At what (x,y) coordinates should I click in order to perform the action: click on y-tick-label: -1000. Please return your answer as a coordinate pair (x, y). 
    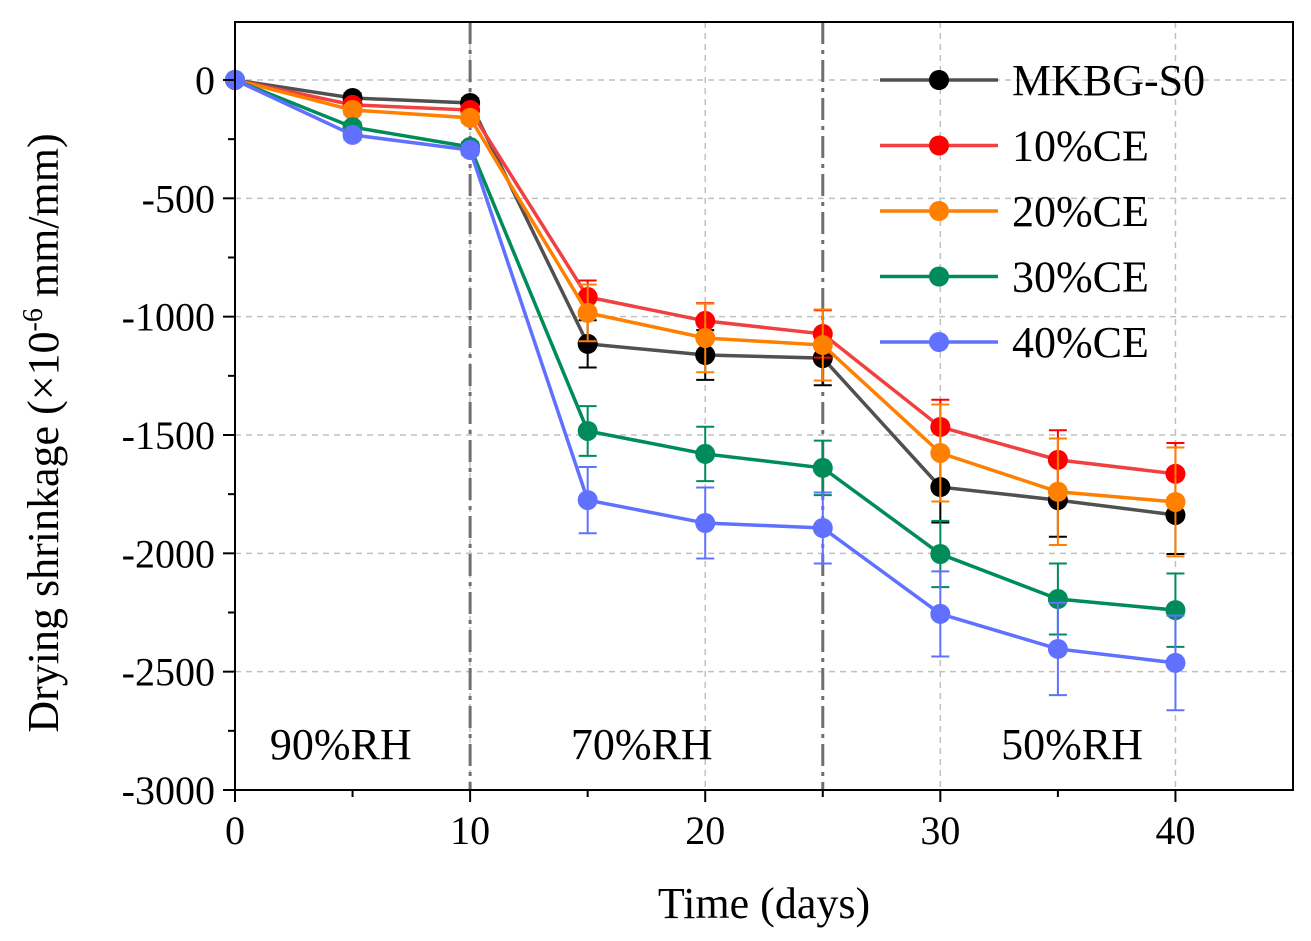
    Looking at the image, I should click on (168, 317).